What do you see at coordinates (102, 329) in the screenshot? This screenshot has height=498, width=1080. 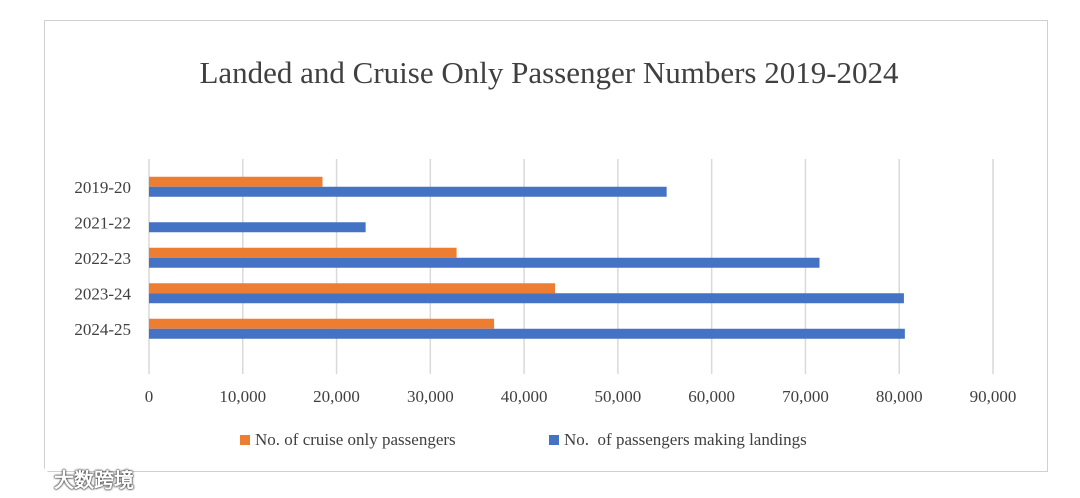 I see `y-category-label: 2024-25` at bounding box center [102, 329].